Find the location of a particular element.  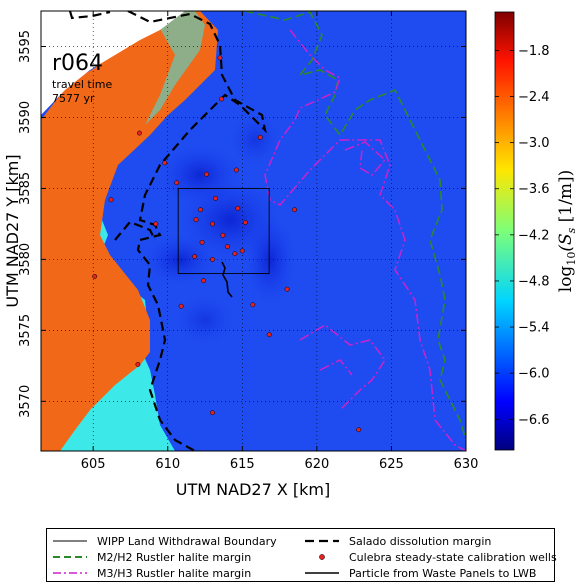

red-dot-icon is located at coordinates (322, 557).